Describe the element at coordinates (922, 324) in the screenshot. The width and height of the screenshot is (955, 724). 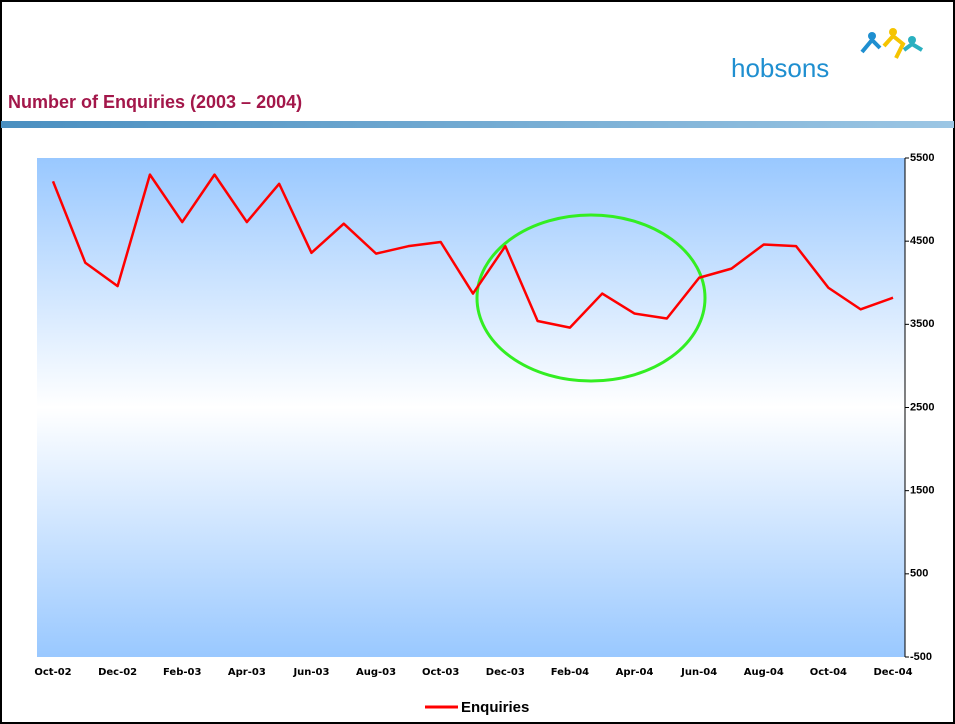
I see `y-tick-label: 3500` at that location.